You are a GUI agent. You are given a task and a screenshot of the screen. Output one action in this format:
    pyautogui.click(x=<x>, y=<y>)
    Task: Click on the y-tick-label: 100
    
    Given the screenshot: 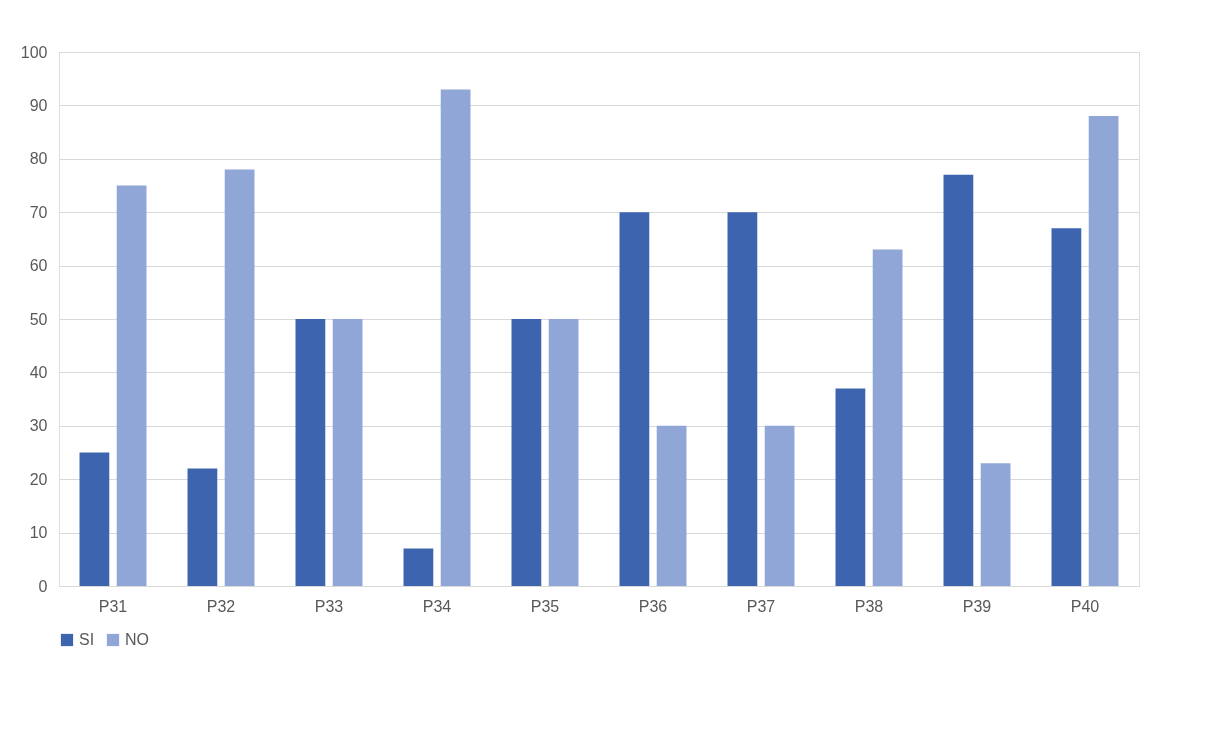 What is the action you would take?
    pyautogui.click(x=34, y=52)
    